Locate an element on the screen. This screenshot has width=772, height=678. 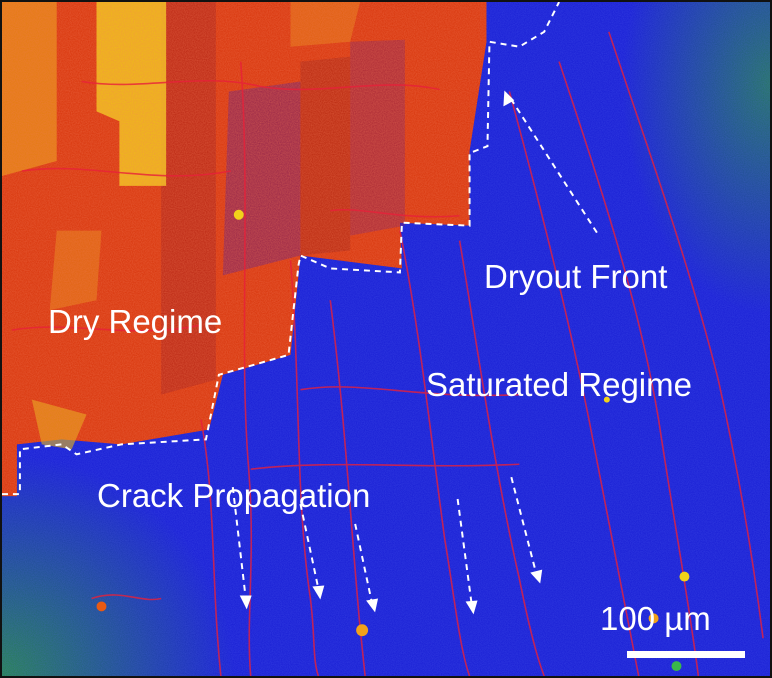
saturated-regime-label: Saturated Regime is located at coordinates (559, 384).